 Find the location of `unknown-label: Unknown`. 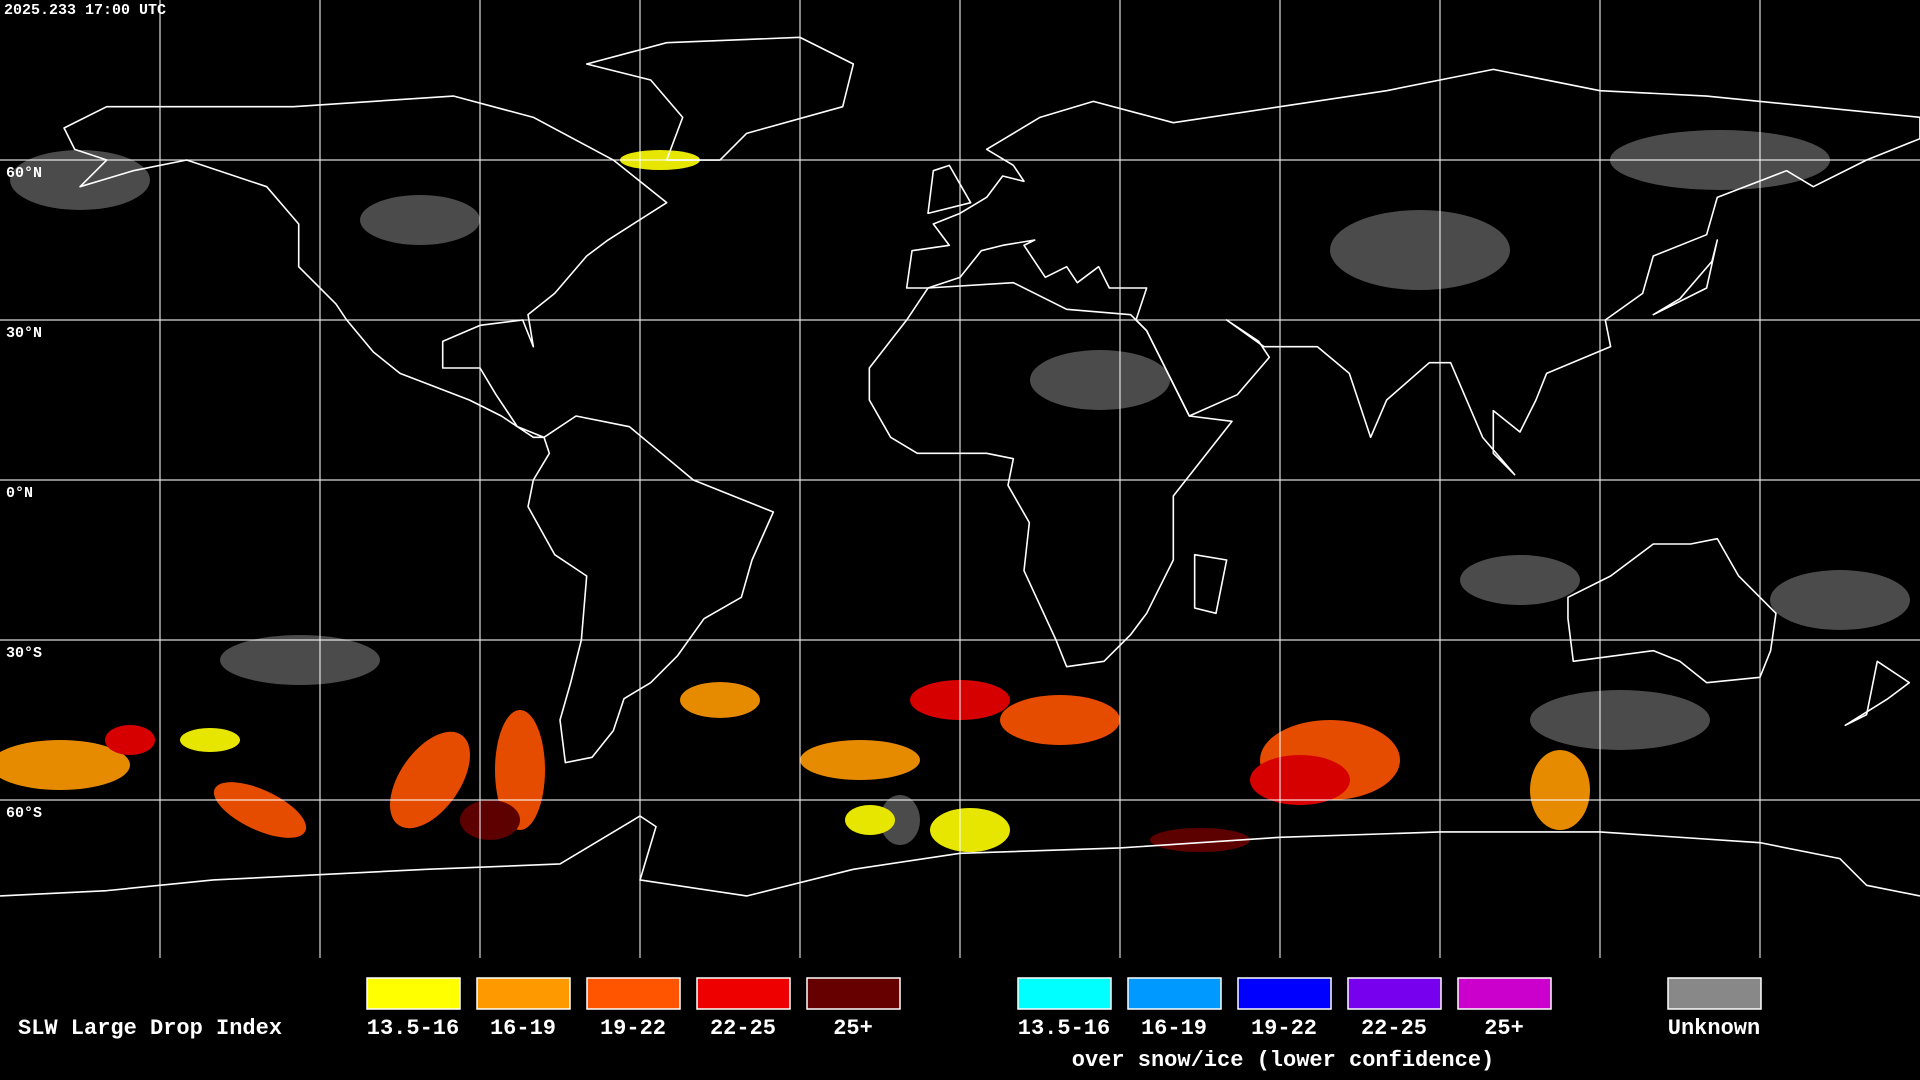

unknown-label: Unknown is located at coordinates (1714, 1028).